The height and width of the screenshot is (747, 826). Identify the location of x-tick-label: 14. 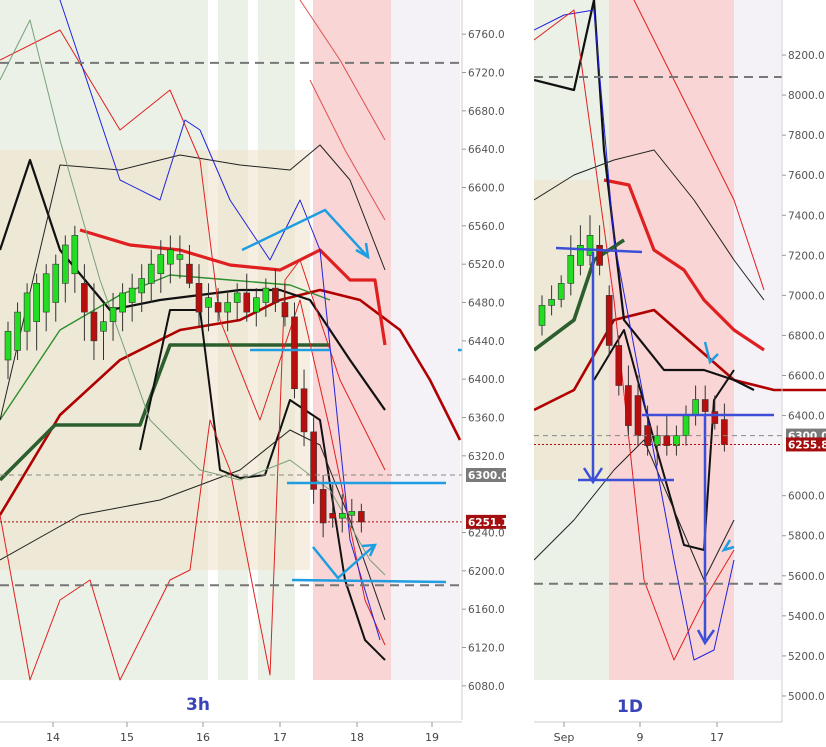
(53, 737).